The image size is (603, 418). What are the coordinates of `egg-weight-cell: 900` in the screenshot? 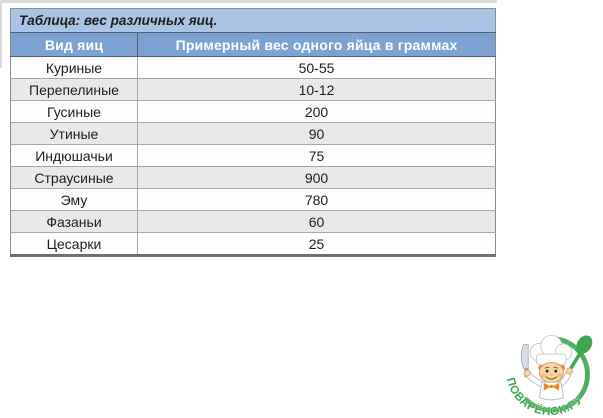 It's located at (316, 177).